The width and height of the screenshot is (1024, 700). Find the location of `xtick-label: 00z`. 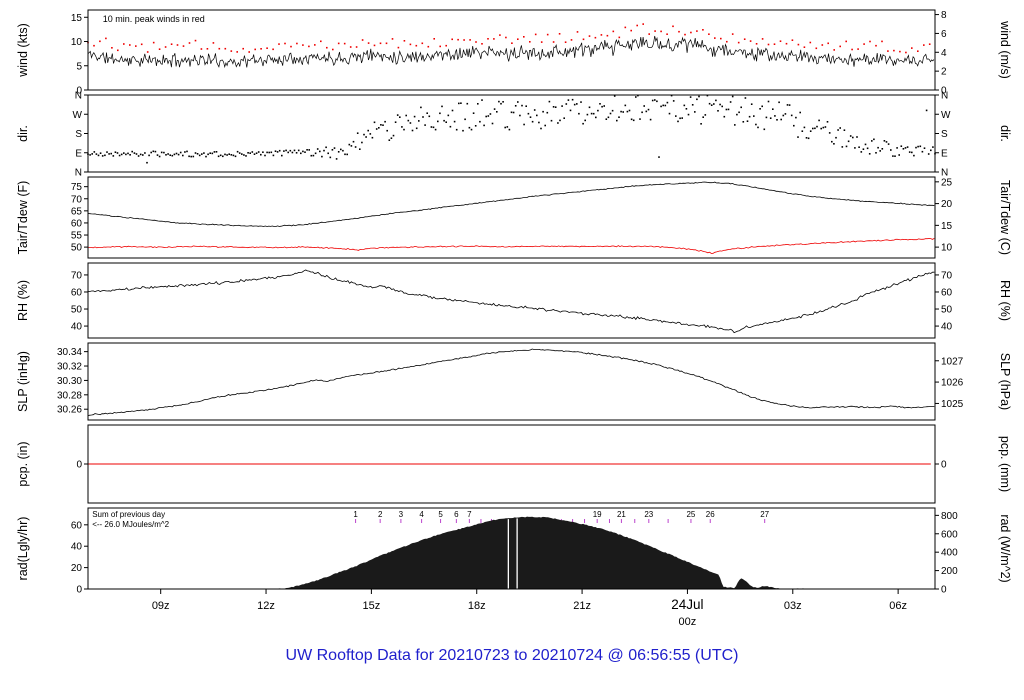

xtick-label: 00z is located at coordinates (688, 622).